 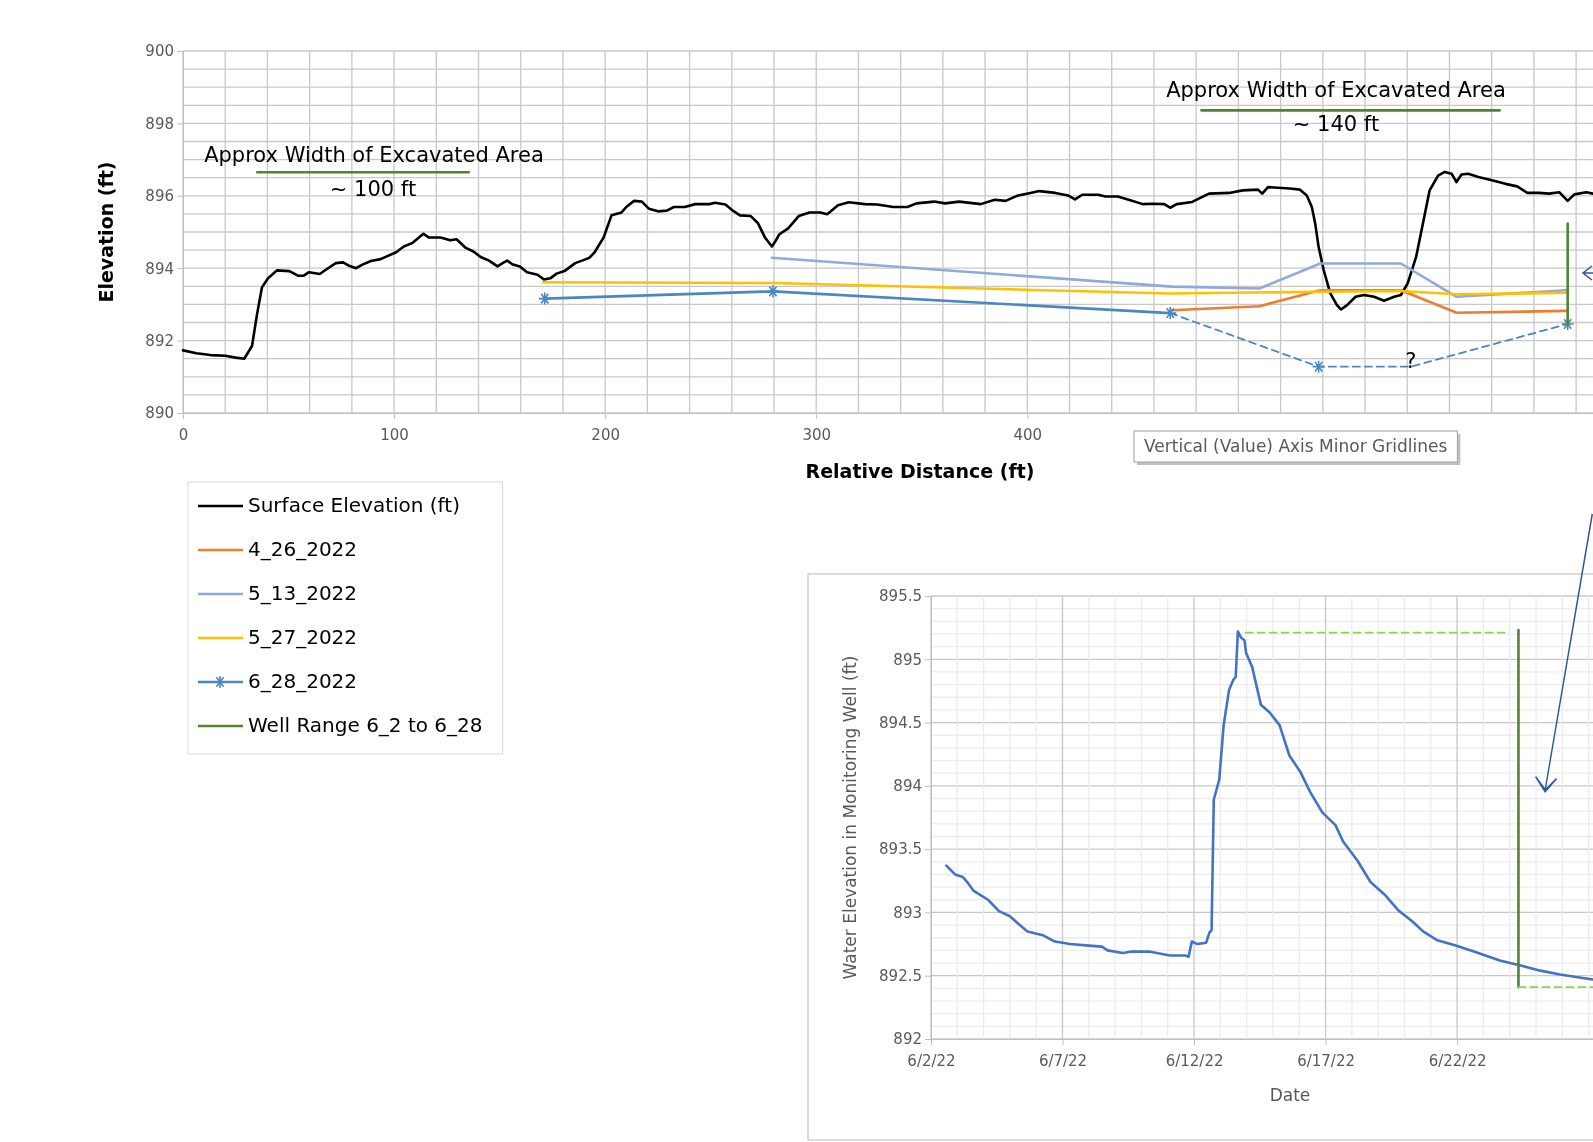 I want to click on y-tick-label: 896, so click(x=159, y=196).